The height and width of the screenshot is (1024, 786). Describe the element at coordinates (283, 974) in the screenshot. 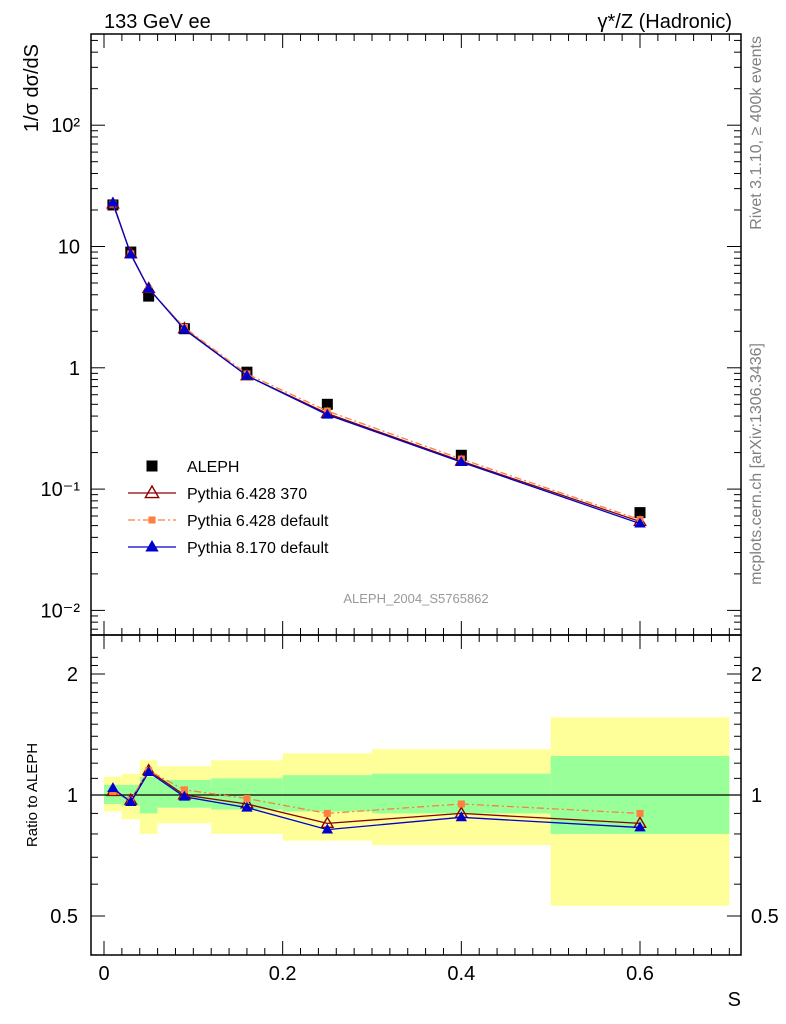

I see `x-tick-label: 0.2` at that location.